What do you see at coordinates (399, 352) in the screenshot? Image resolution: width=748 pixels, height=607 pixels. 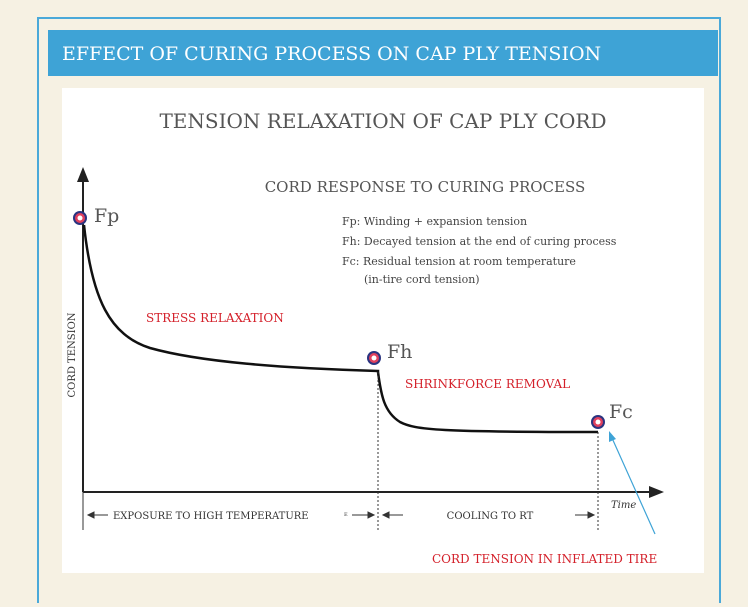 I see `point-label: Fh` at bounding box center [399, 352].